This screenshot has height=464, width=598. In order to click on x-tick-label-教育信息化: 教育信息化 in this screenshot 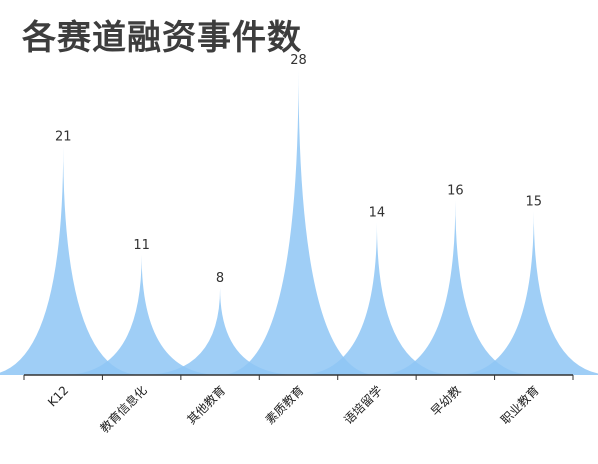, I will do `click(123, 409)`.